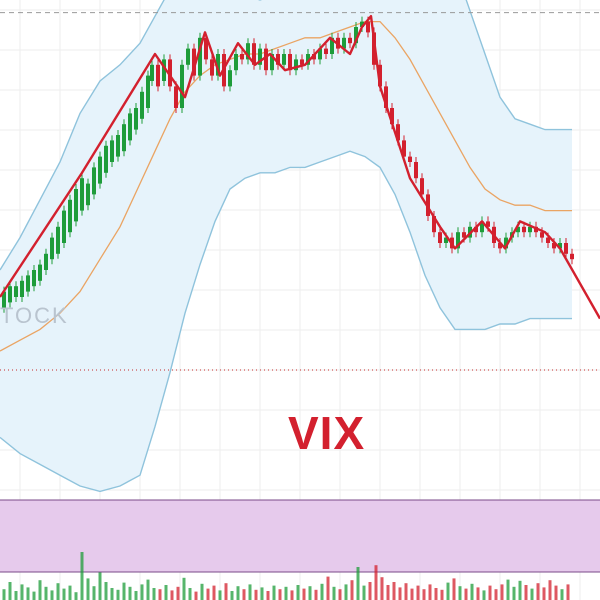  Describe the element at coordinates (300, 536) in the screenshot. I see `volume-panel` at that location.